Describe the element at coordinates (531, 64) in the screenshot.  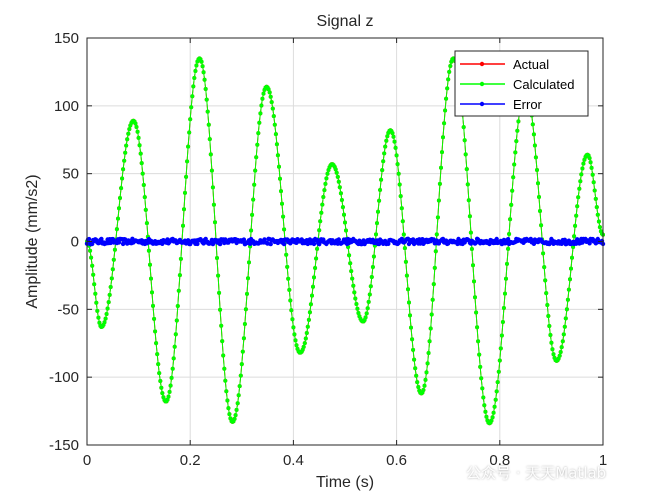
I see `legend-label: Actual` at that location.